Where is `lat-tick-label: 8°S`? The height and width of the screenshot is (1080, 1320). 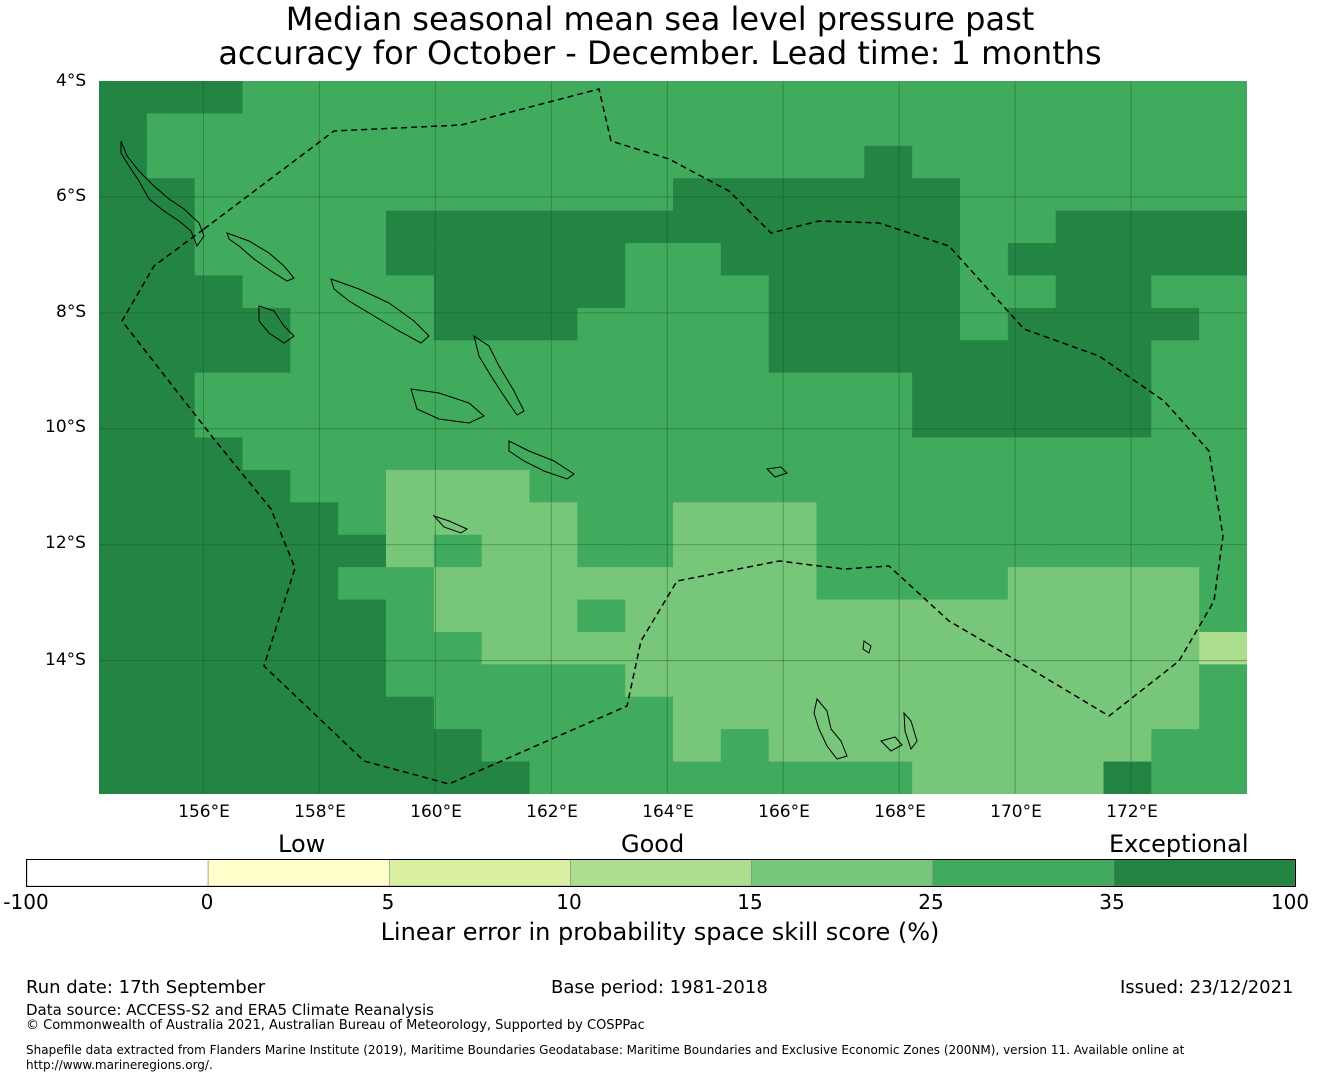
lat-tick-label: 8°S is located at coordinates (71, 312).